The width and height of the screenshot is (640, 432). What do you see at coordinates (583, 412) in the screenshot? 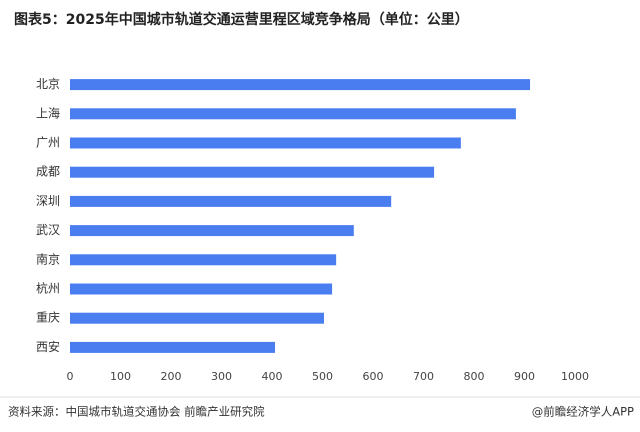
I see `credit: @前瞻经济学人APP` at bounding box center [583, 412].